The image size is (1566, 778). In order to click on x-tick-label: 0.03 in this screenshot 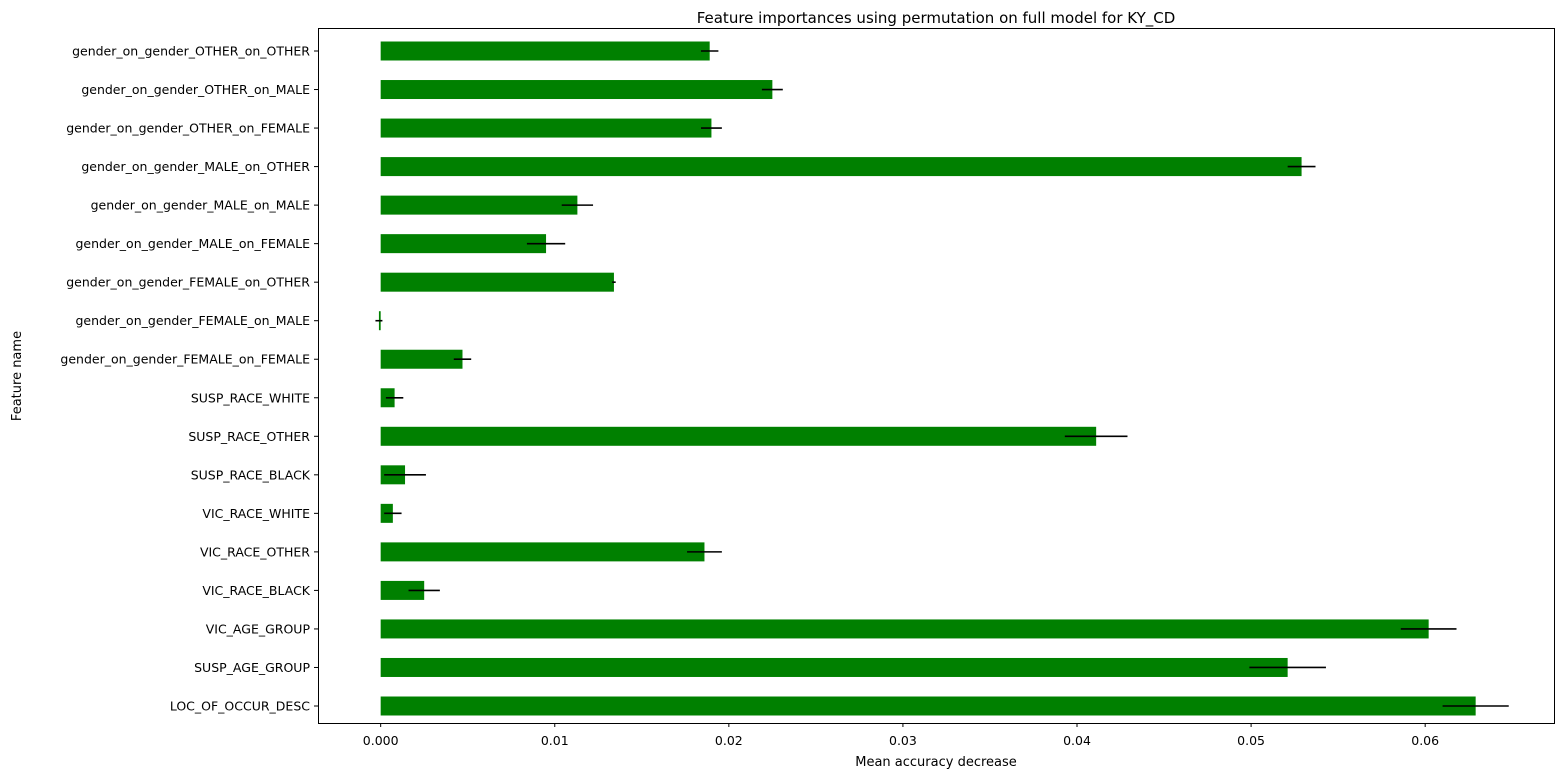, I will do `click(903, 740)`.